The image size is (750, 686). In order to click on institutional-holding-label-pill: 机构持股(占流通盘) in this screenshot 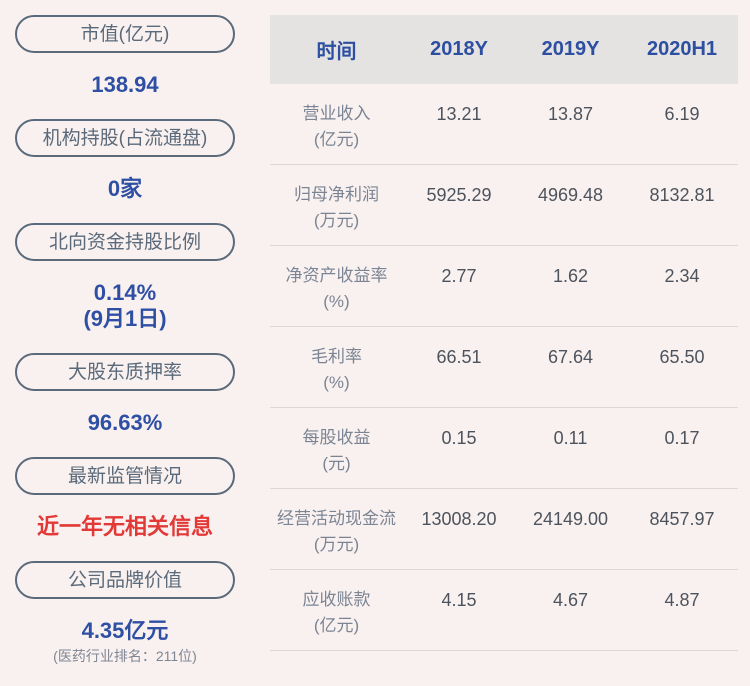, I will do `click(125, 138)`.